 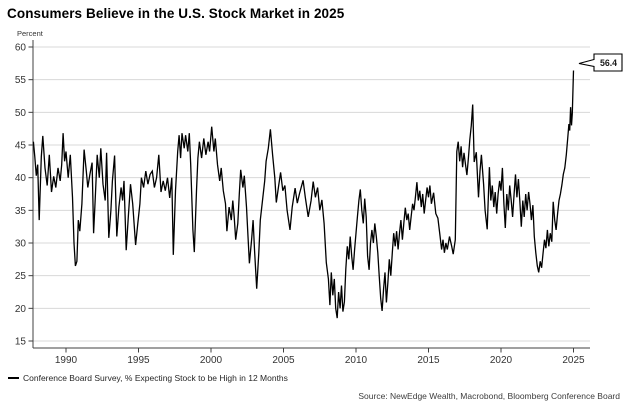 What do you see at coordinates (21, 113) in the screenshot?
I see `y-tick-label: 50` at bounding box center [21, 113].